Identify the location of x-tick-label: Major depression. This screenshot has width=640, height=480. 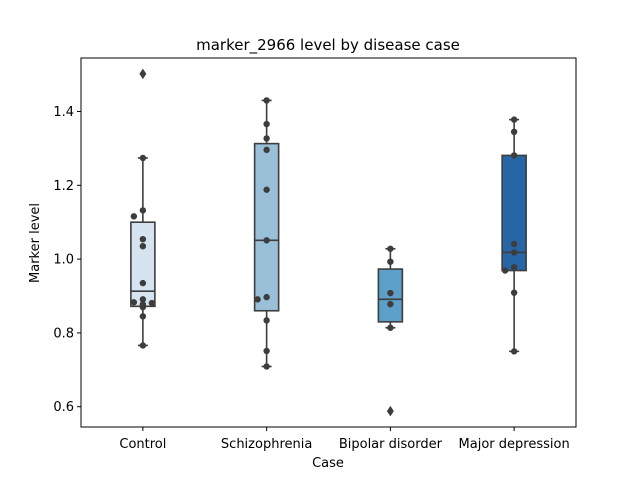
(514, 444).